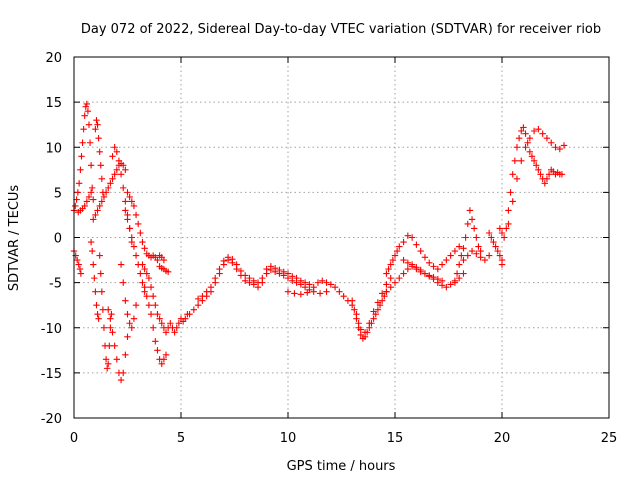 This screenshot has width=640, height=480. What do you see at coordinates (53, 58) in the screenshot?
I see `y-tick-label: 20` at bounding box center [53, 58].